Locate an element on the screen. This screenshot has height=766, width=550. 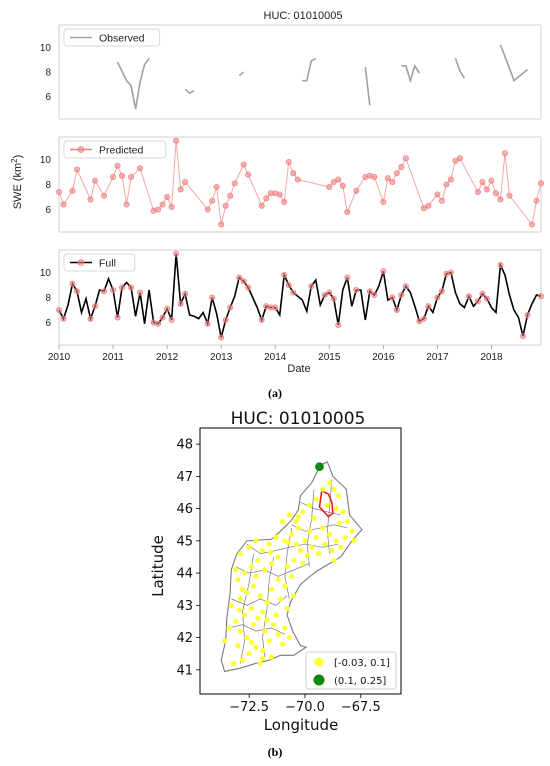
time-series-y-axis-label: SWE (km2) is located at coordinates (17, 182).